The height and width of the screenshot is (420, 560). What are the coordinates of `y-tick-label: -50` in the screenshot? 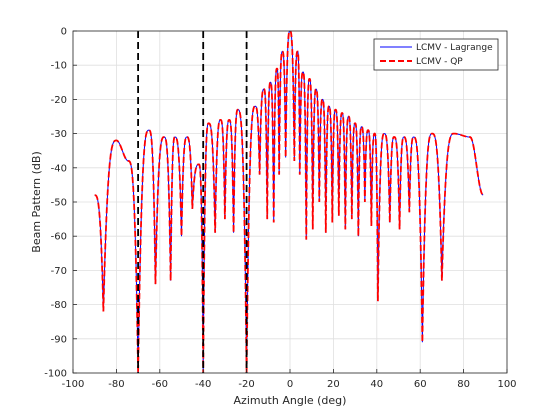 It's located at (59, 203).